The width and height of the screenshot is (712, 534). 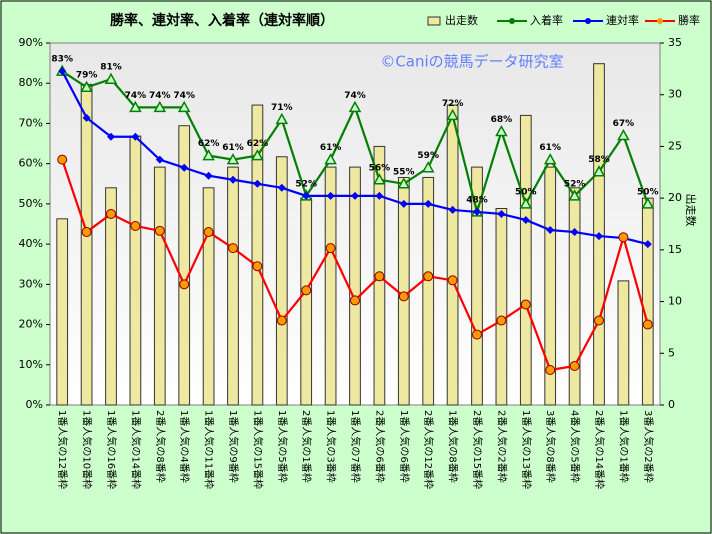 I want to click on y2-tick-label: 25, so click(x=675, y=145).